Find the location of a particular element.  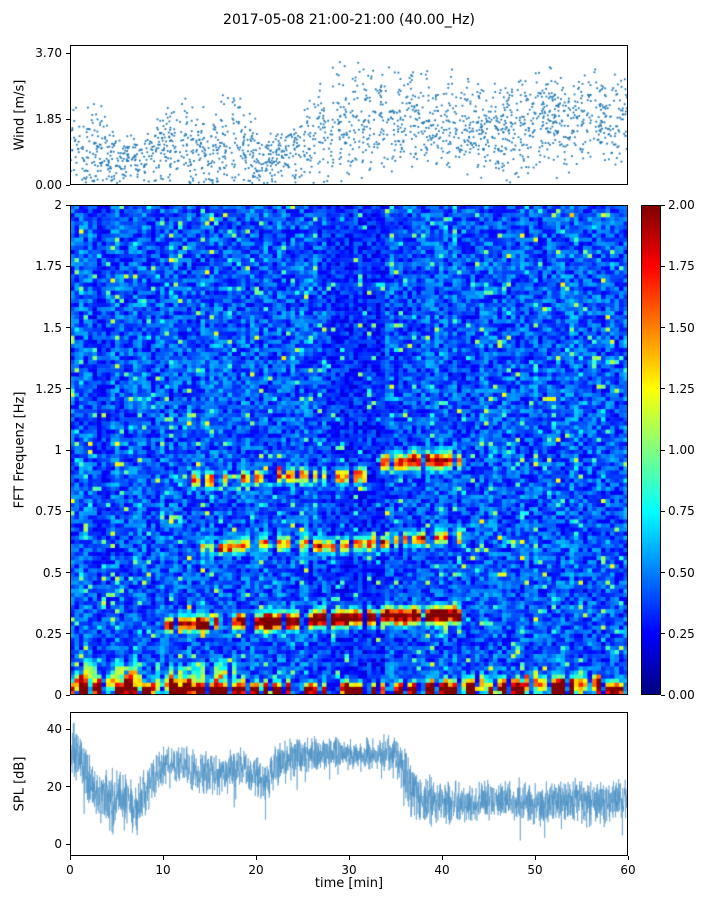

y-tick-label: 1.85 is located at coordinates (48, 119).